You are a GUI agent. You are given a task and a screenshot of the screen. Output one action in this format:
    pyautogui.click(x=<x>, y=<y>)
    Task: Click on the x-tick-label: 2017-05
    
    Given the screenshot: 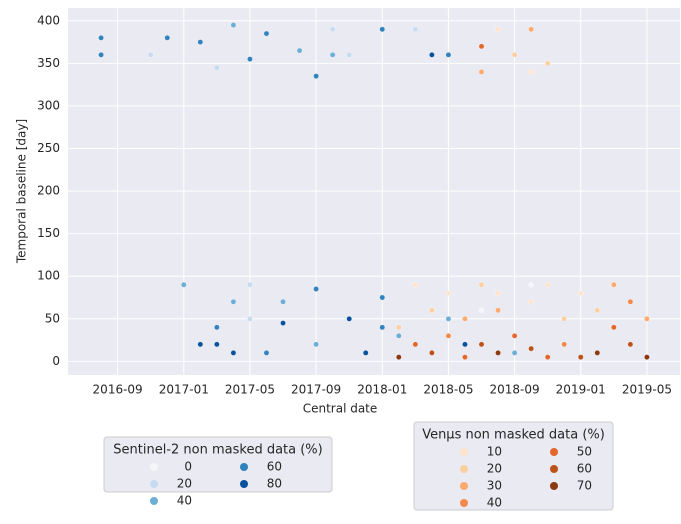 What is the action you would take?
    pyautogui.click(x=250, y=390)
    